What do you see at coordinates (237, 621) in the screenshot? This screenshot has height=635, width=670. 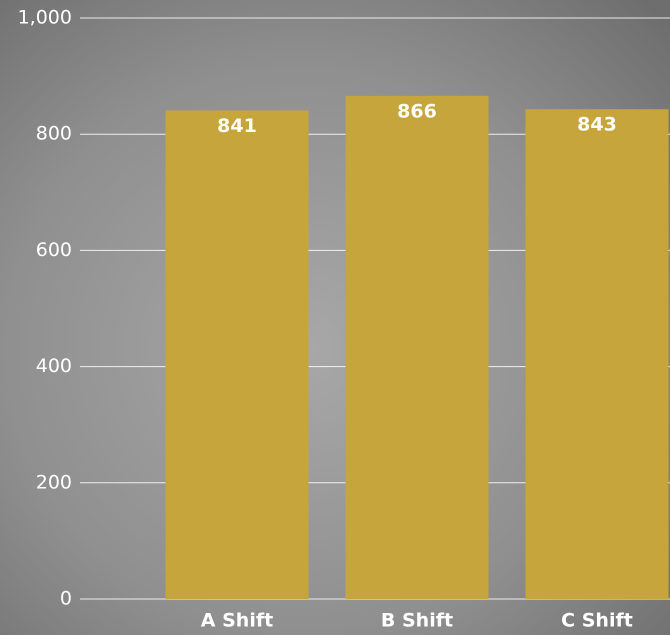 I see `x-tick-label: A Shift` at bounding box center [237, 621].